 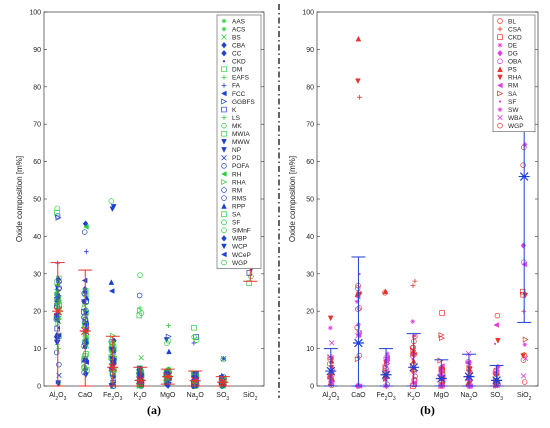 I want to click on legend-label: MK, so click(x=237, y=126).